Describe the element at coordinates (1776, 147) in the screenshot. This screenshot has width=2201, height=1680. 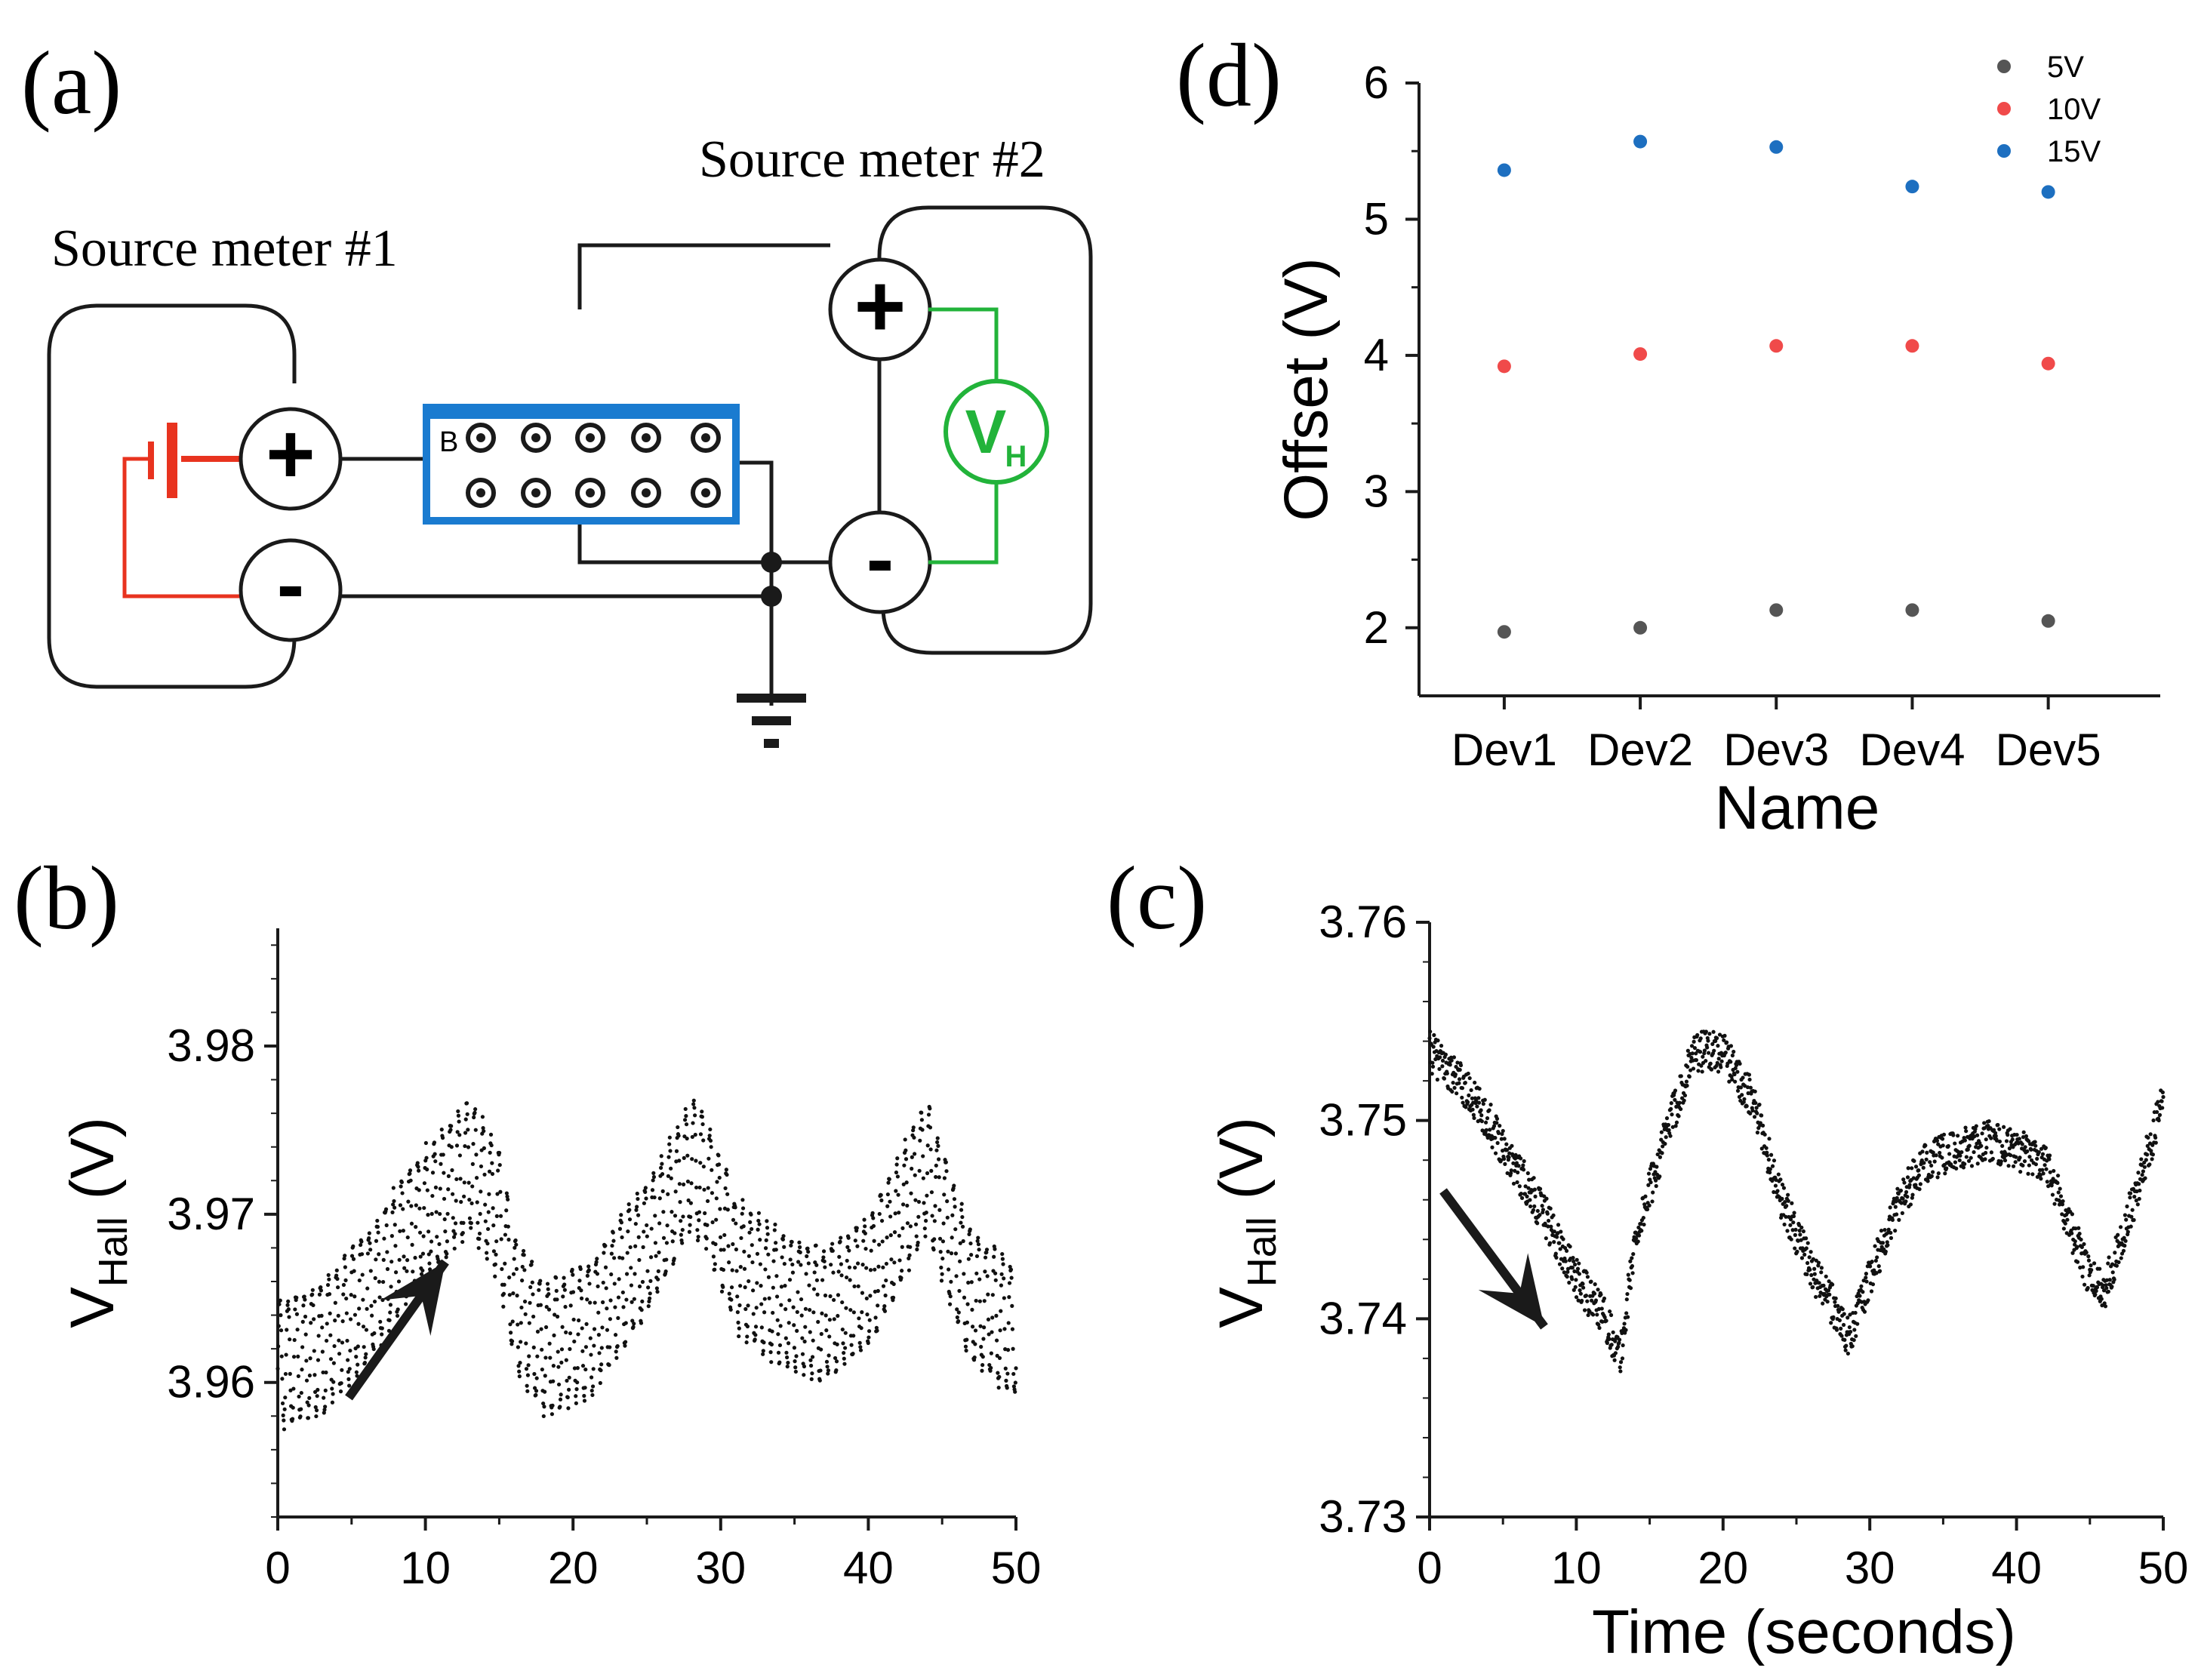
I see `d-point-15V` at that location.